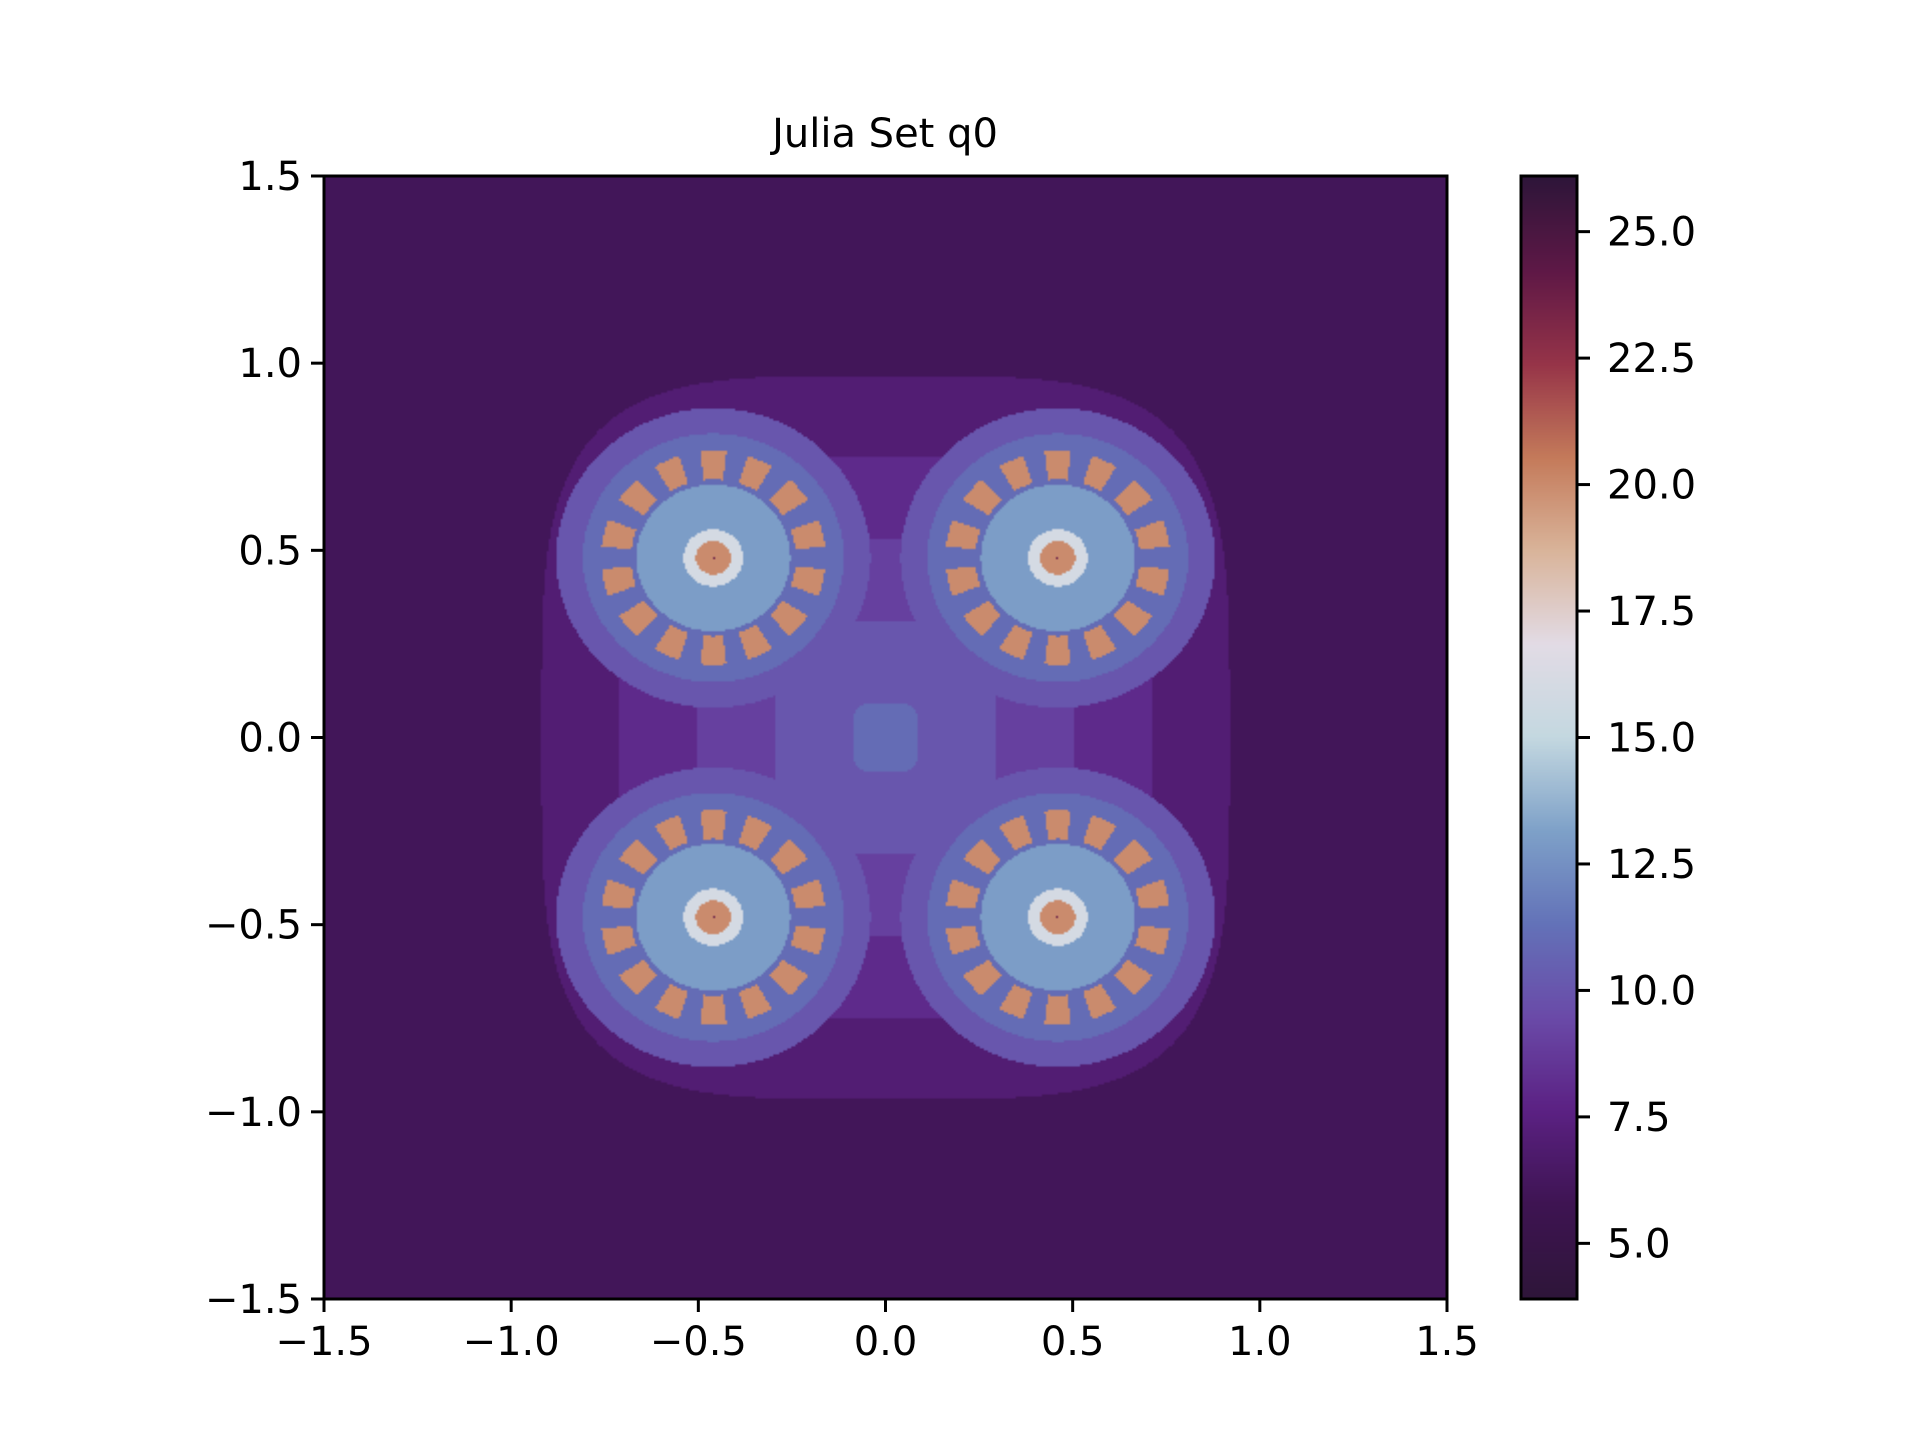  Describe the element at coordinates (253, 926) in the screenshot. I see `y-tick-label: −0.5` at that location.